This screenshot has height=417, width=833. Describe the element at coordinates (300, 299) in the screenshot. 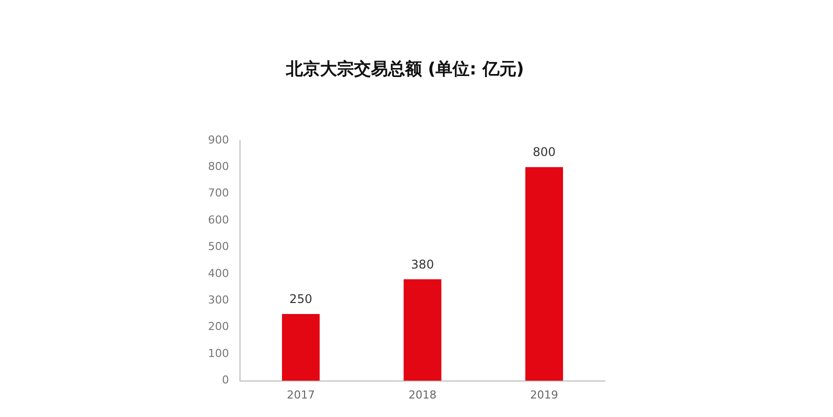

I see `data-label: 250` at that location.